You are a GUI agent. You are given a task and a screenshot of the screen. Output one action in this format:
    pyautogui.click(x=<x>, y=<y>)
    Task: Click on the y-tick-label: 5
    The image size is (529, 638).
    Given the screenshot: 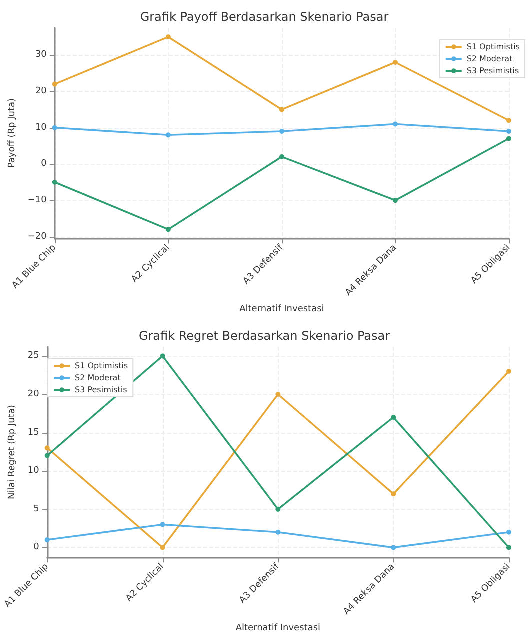 What is the action you would take?
    pyautogui.click(x=37, y=509)
    